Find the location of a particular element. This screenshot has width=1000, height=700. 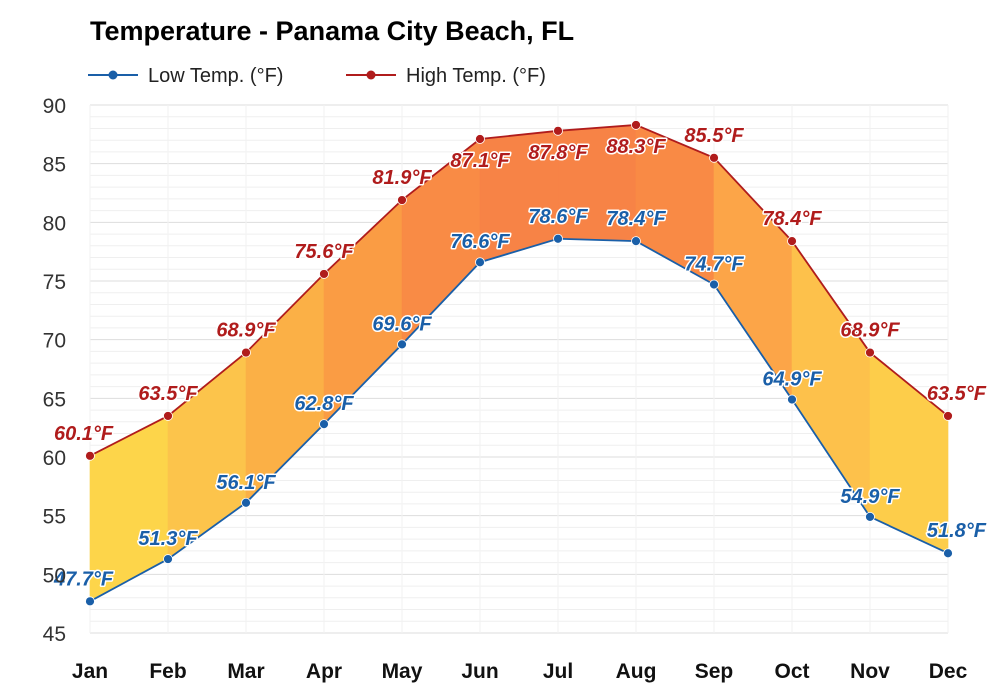

high-temp-data-label: 87.1°F is located at coordinates (480, 161).